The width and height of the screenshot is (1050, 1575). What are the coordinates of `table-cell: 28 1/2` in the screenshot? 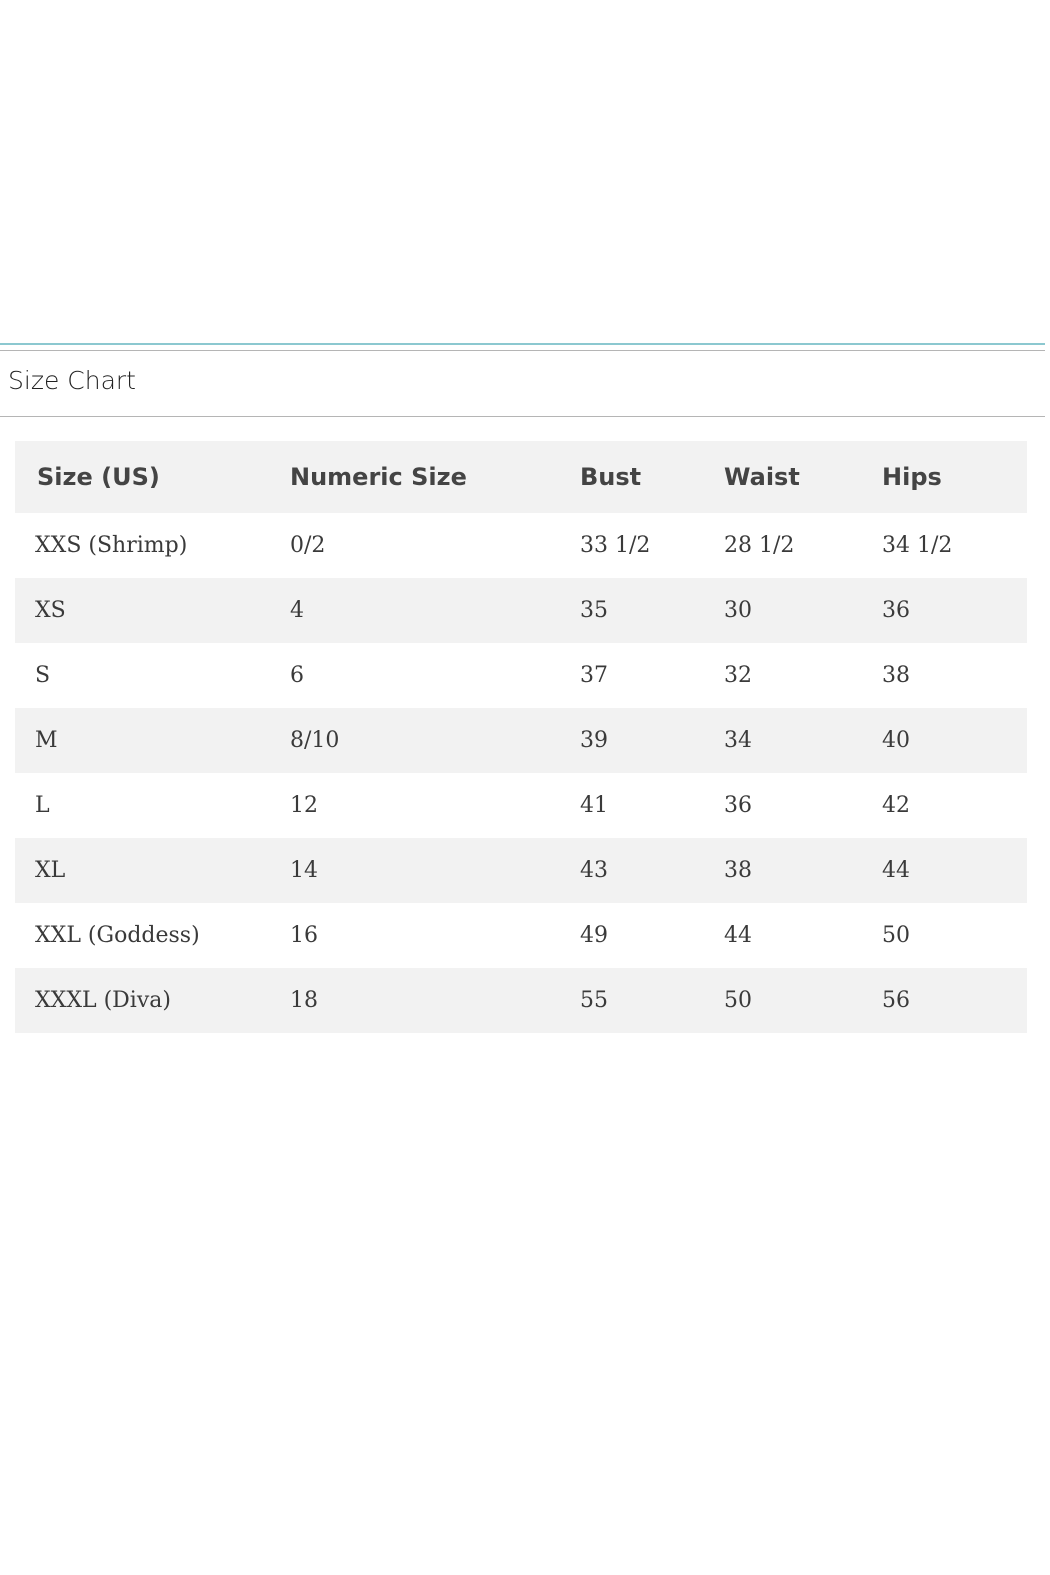 It's located at (759, 545).